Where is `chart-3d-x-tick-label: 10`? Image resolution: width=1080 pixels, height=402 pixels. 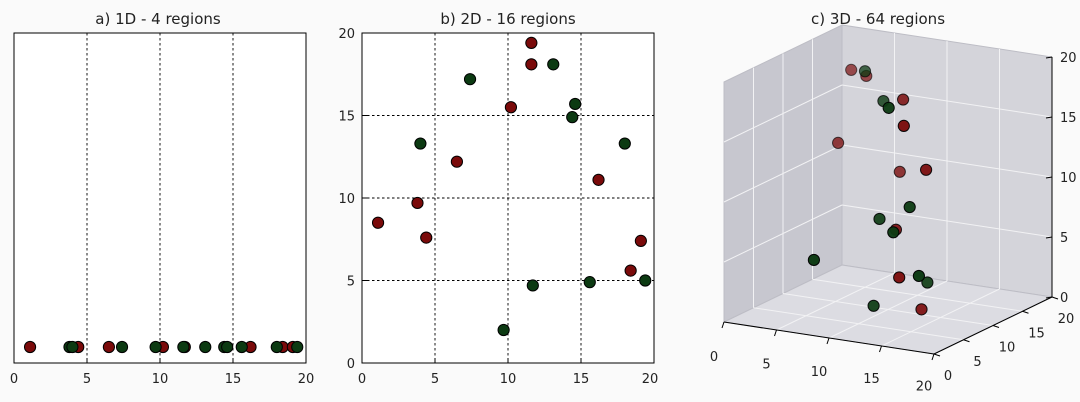 chart-3d-x-tick-label: 10 is located at coordinates (819, 372).